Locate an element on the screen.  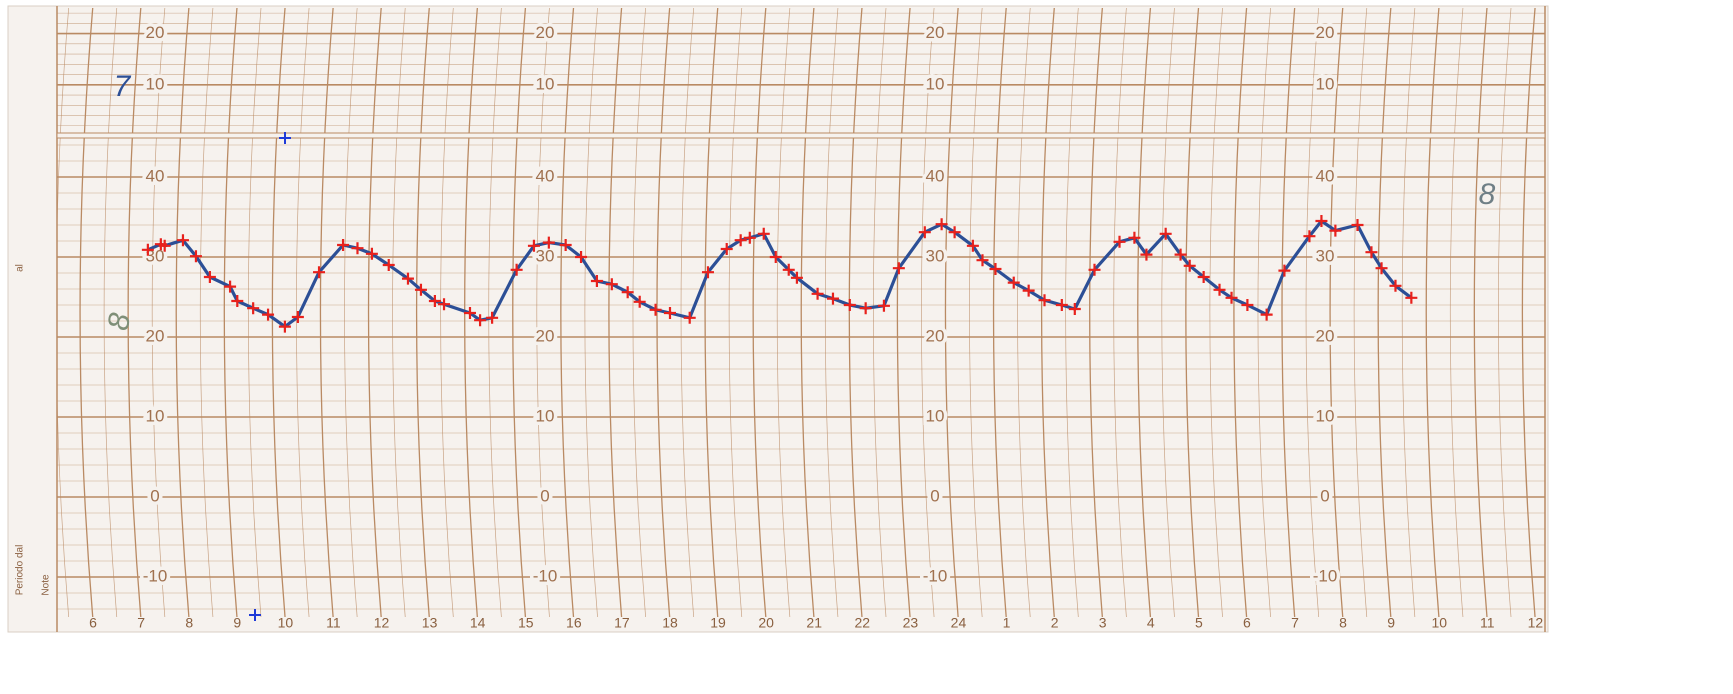
registration-mark is located at coordinates (285, 138).